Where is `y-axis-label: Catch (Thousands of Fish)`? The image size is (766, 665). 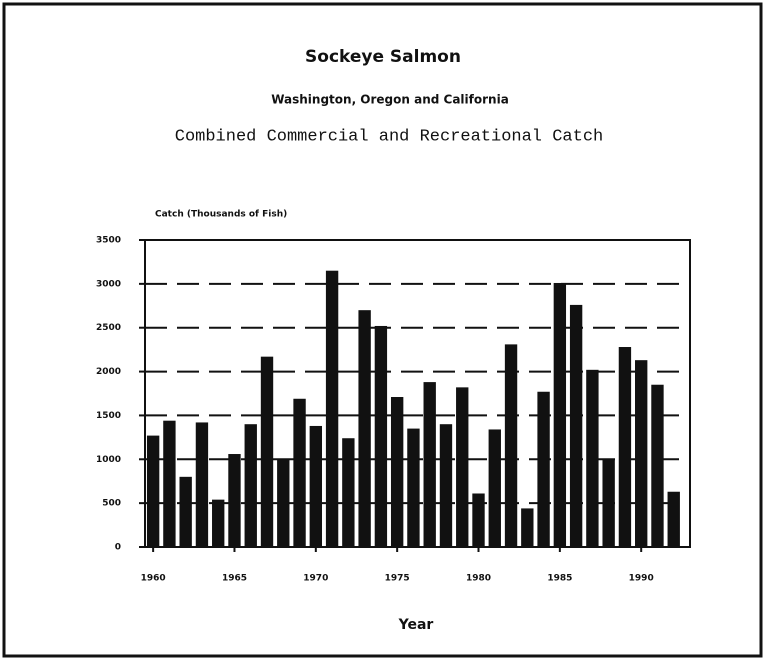
y-axis-label: Catch (Thousands of Fish) is located at coordinates (221, 215).